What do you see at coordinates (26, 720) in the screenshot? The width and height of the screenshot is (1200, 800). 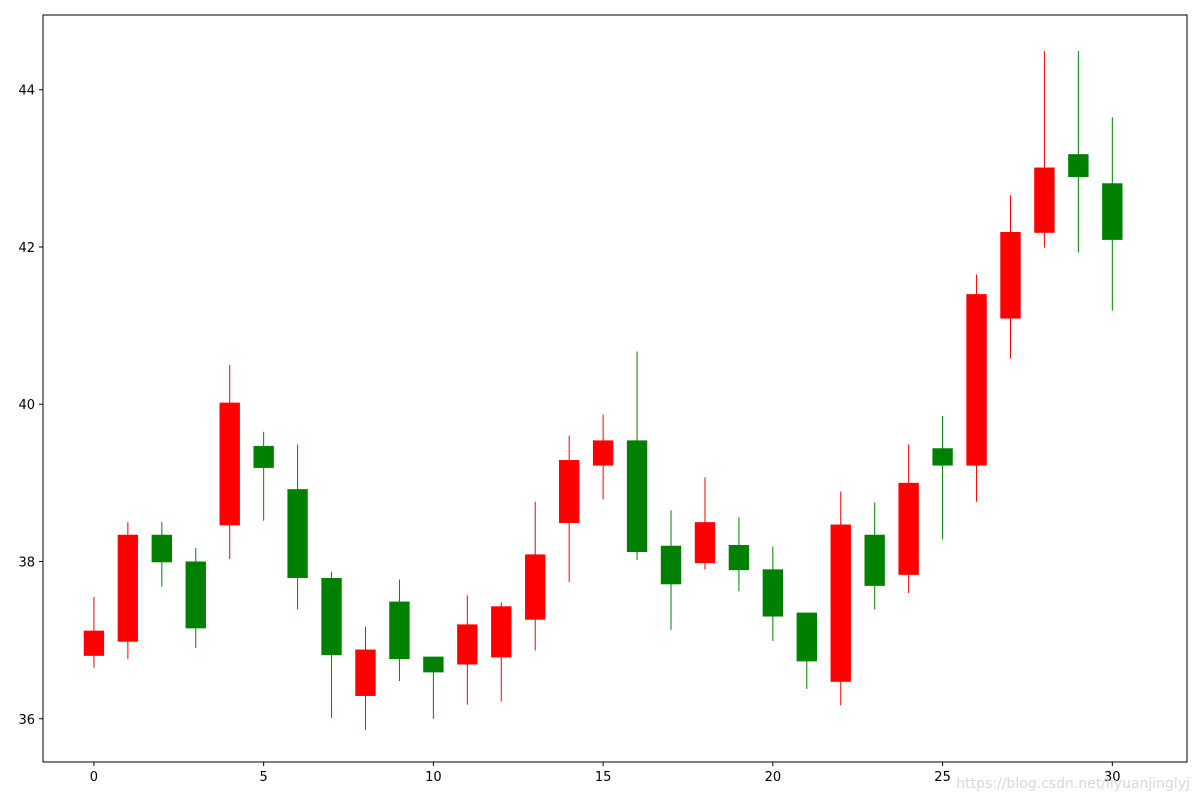 I see `y-tick-label: 36` at bounding box center [26, 720].